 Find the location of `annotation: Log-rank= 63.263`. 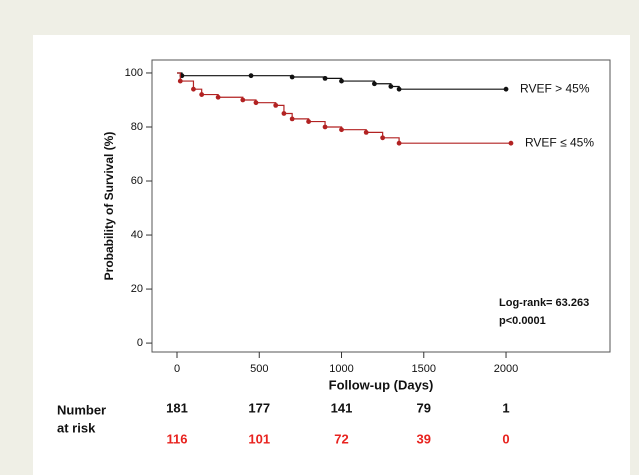

annotation: Log-rank= 63.263 is located at coordinates (544, 303).